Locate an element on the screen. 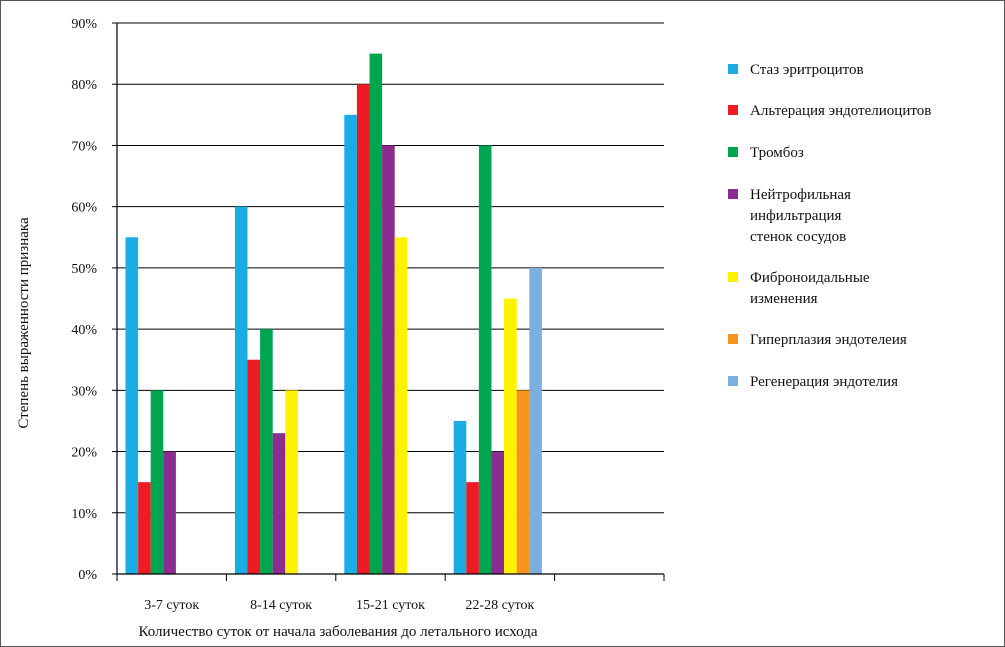  x-tick-label: 8-14 суток is located at coordinates (281, 605).